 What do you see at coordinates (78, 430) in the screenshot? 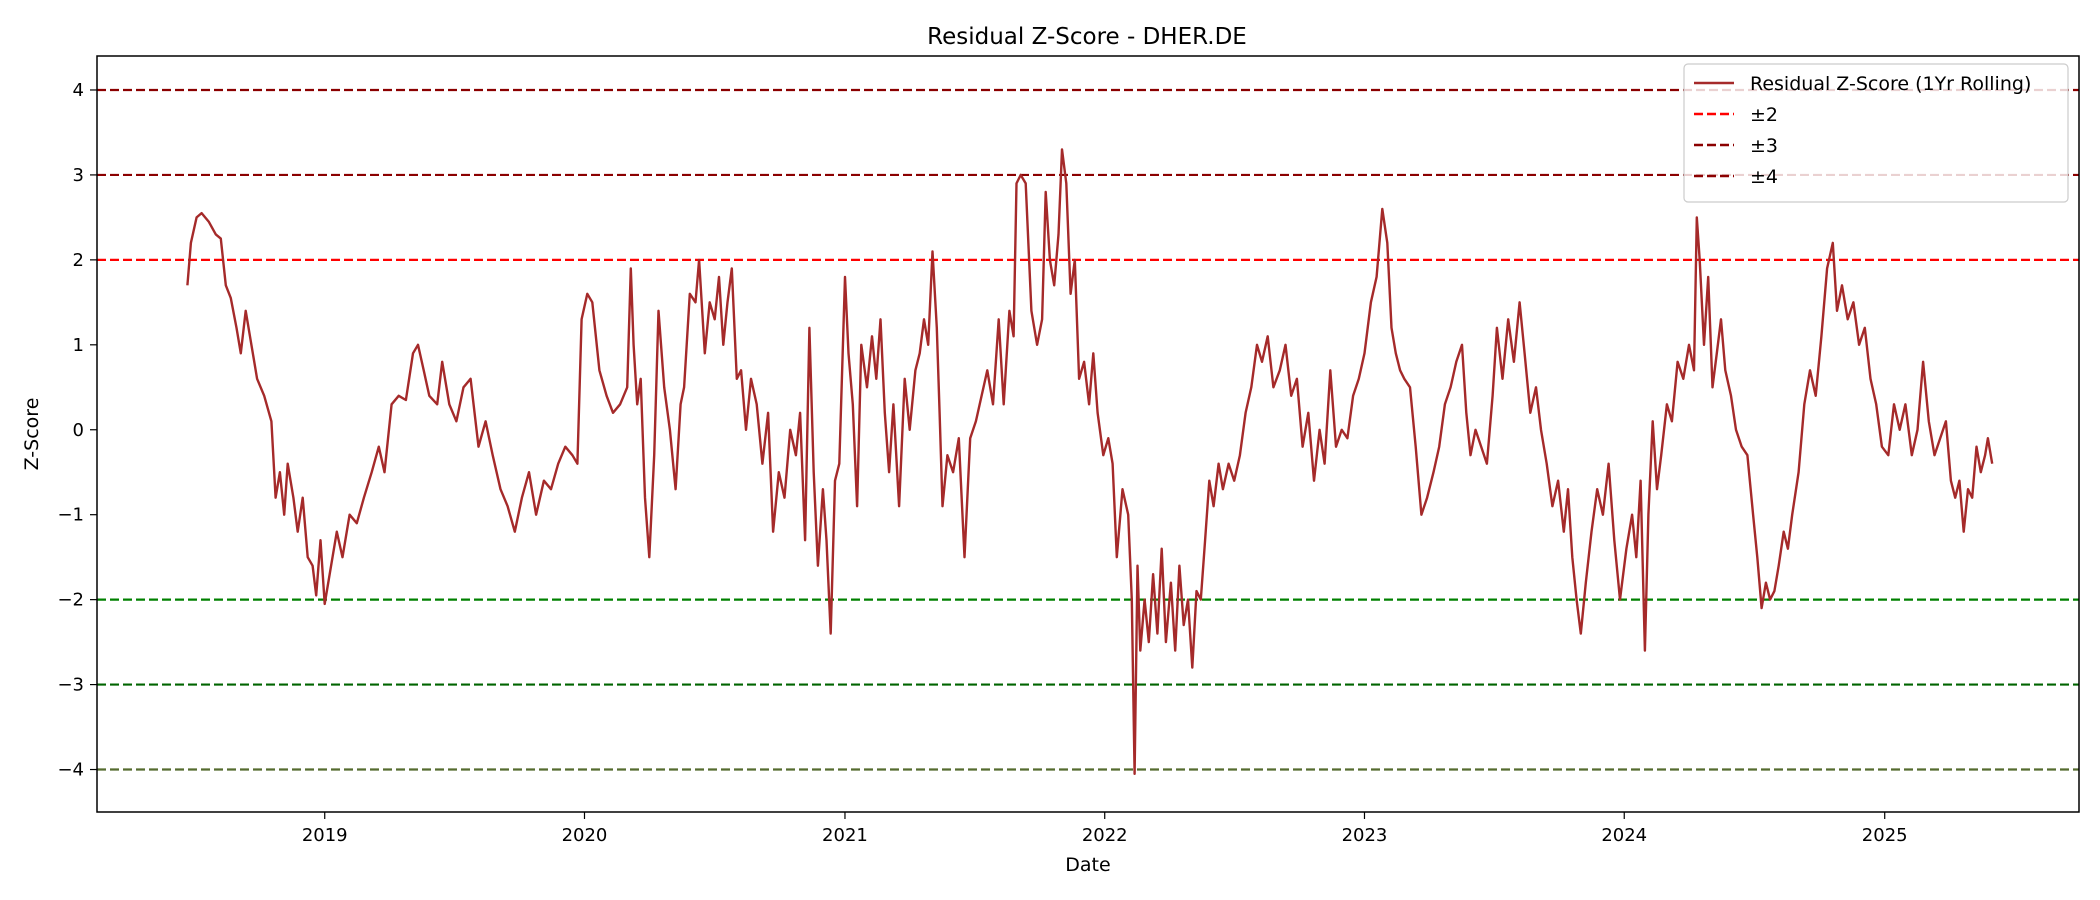
I see `y-tick-label: 0` at bounding box center [78, 430].